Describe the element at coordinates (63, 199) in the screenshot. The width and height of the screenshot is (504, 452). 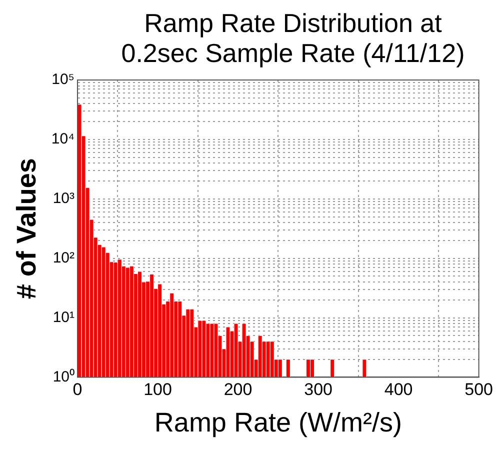
I see `y-tick-label: 10³` at that location.